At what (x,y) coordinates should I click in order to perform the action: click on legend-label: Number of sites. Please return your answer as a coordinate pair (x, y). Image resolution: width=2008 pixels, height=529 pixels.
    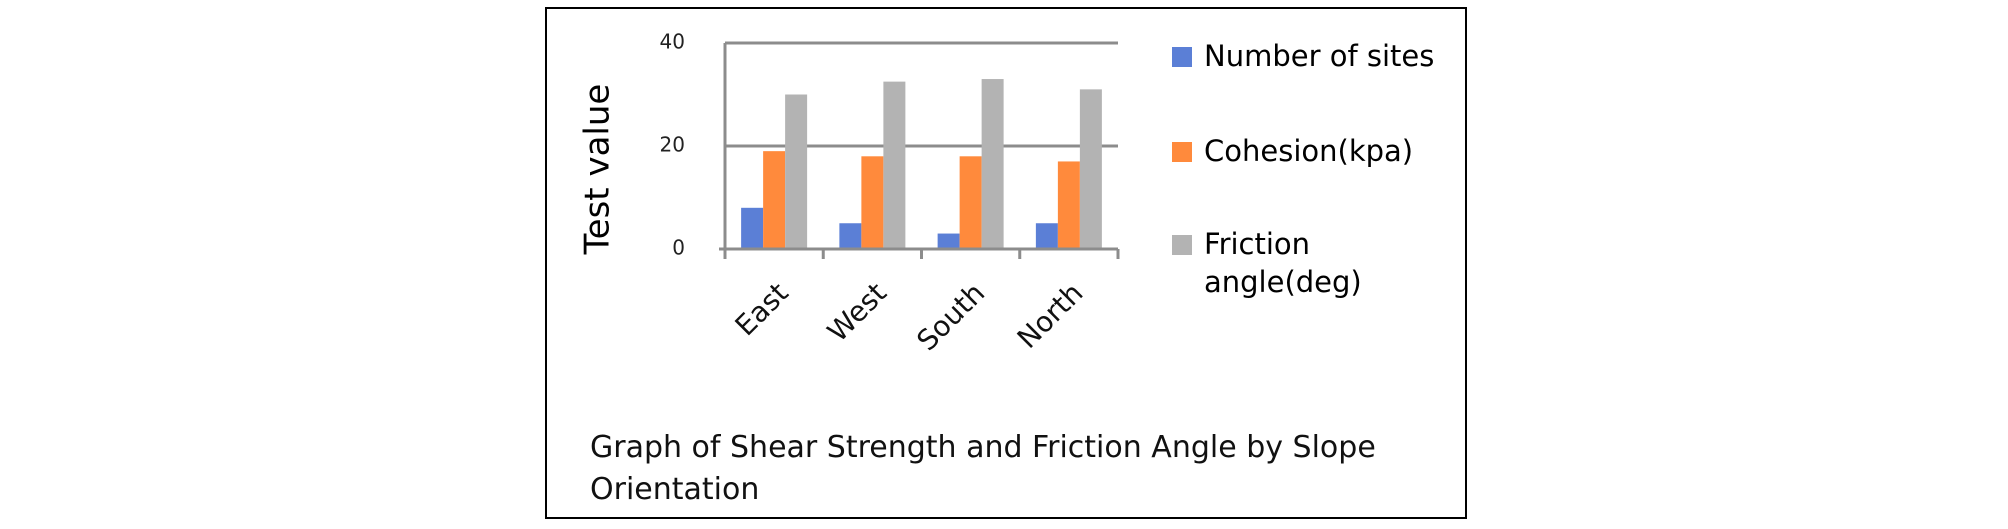
    Looking at the image, I should click on (1319, 56).